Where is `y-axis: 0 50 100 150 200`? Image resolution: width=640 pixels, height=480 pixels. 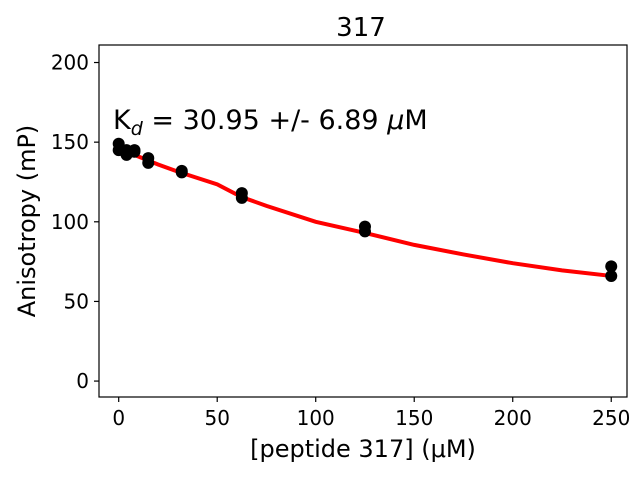 y-axis: 0 50 100 150 200 is located at coordinates (75, 222).